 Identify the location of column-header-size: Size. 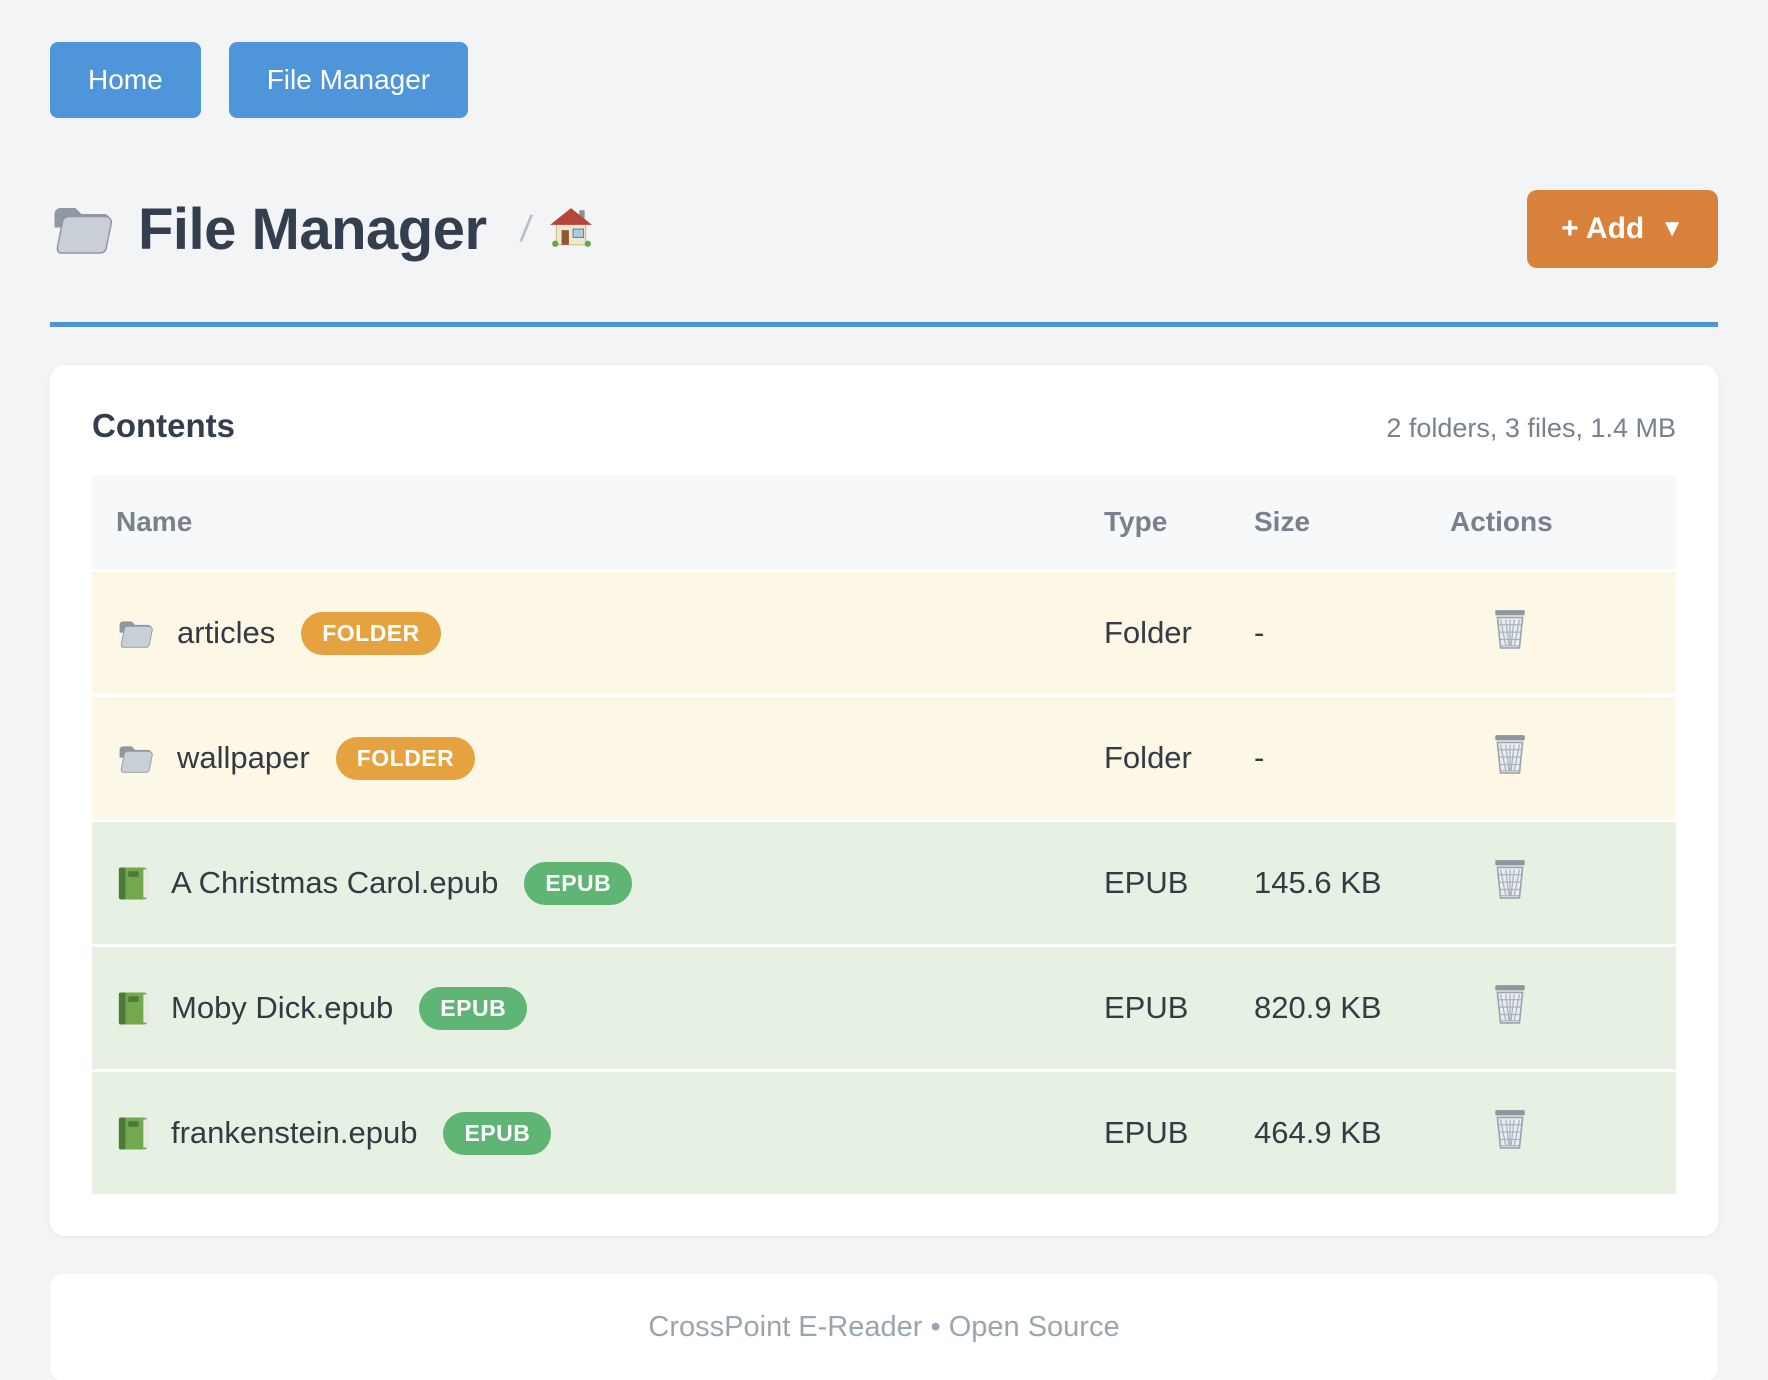
(1282, 521).